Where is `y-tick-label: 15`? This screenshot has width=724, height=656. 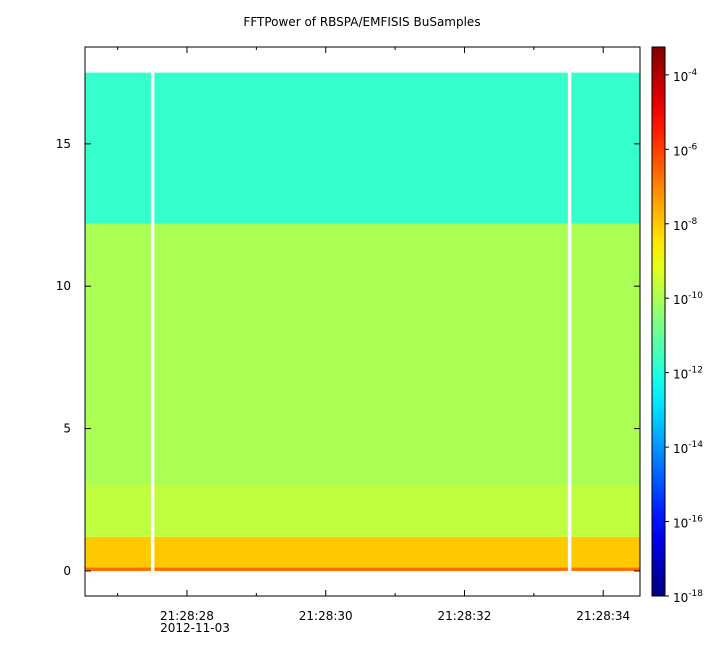 y-tick-label: 15 is located at coordinates (63, 144).